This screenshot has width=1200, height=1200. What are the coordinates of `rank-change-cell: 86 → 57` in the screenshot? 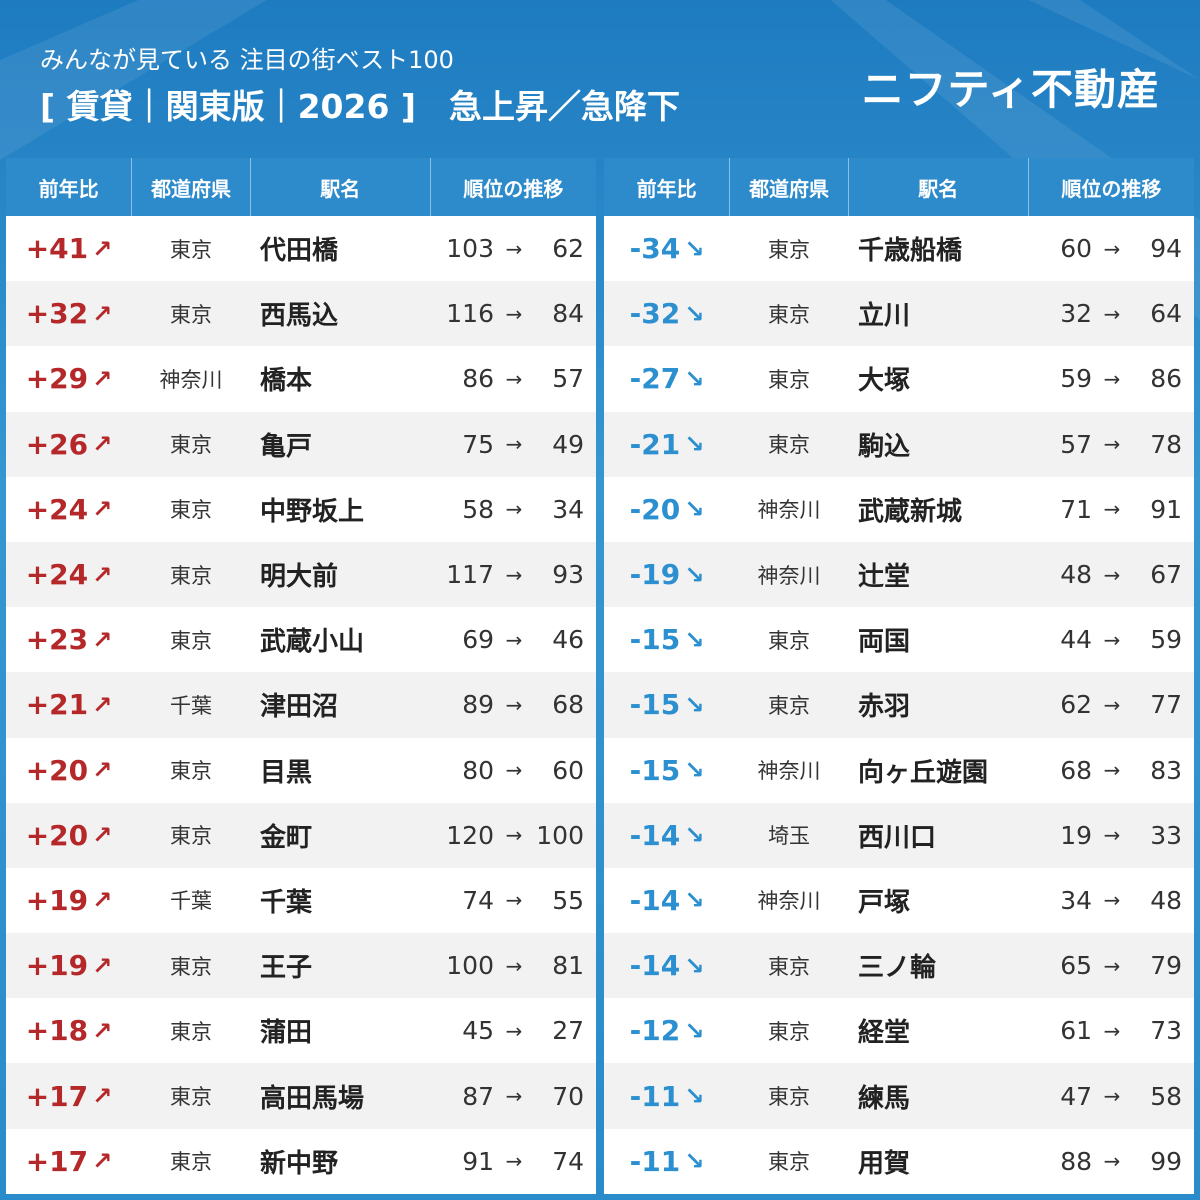 It's located at (513, 378).